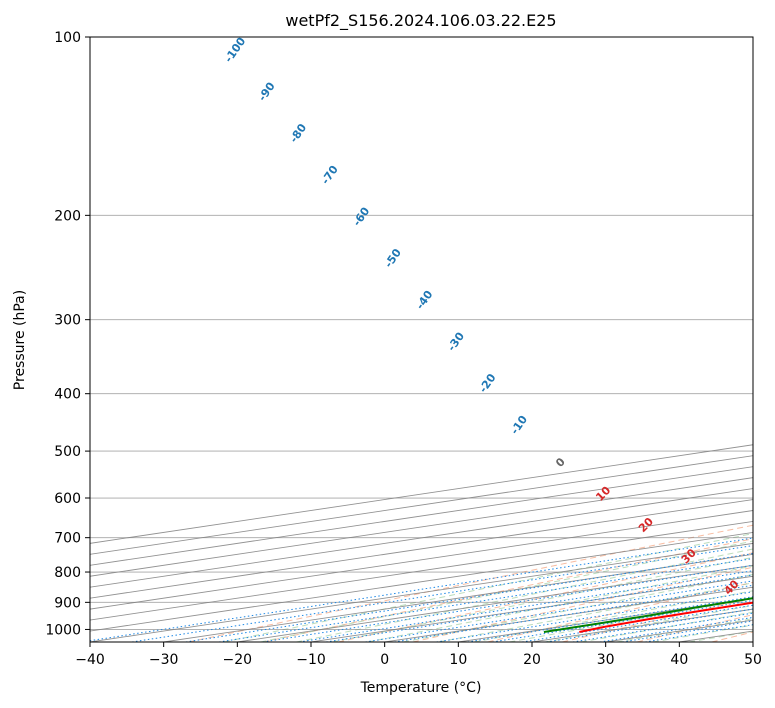  I want to click on x-axis-label: Temperature (°C), so click(421, 688).